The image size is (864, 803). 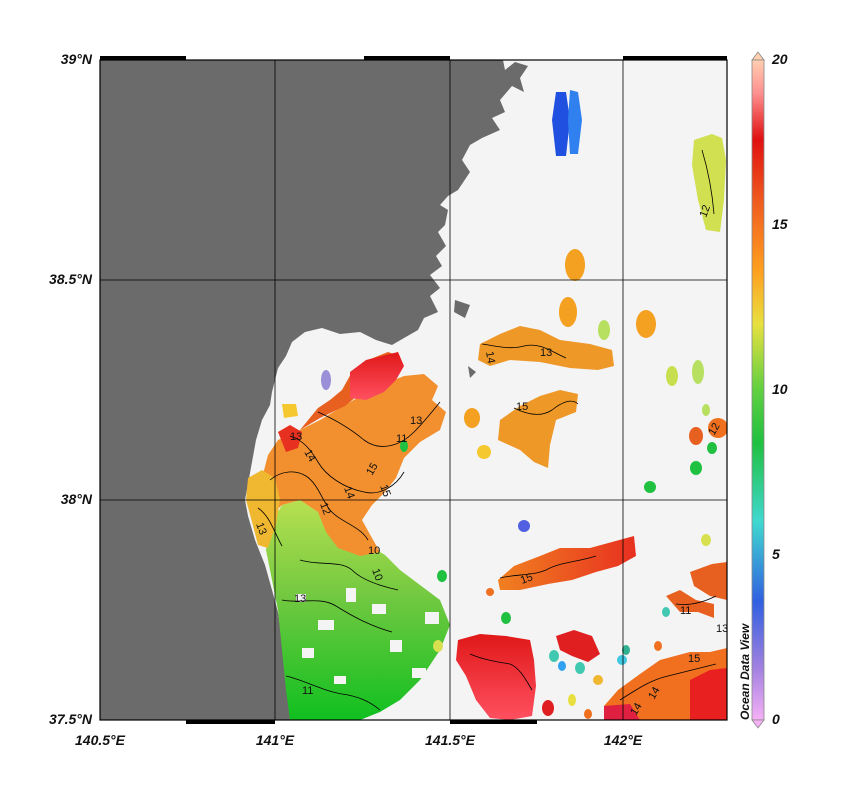 I want to click on lon-label: 141.5°E, so click(x=450, y=740).